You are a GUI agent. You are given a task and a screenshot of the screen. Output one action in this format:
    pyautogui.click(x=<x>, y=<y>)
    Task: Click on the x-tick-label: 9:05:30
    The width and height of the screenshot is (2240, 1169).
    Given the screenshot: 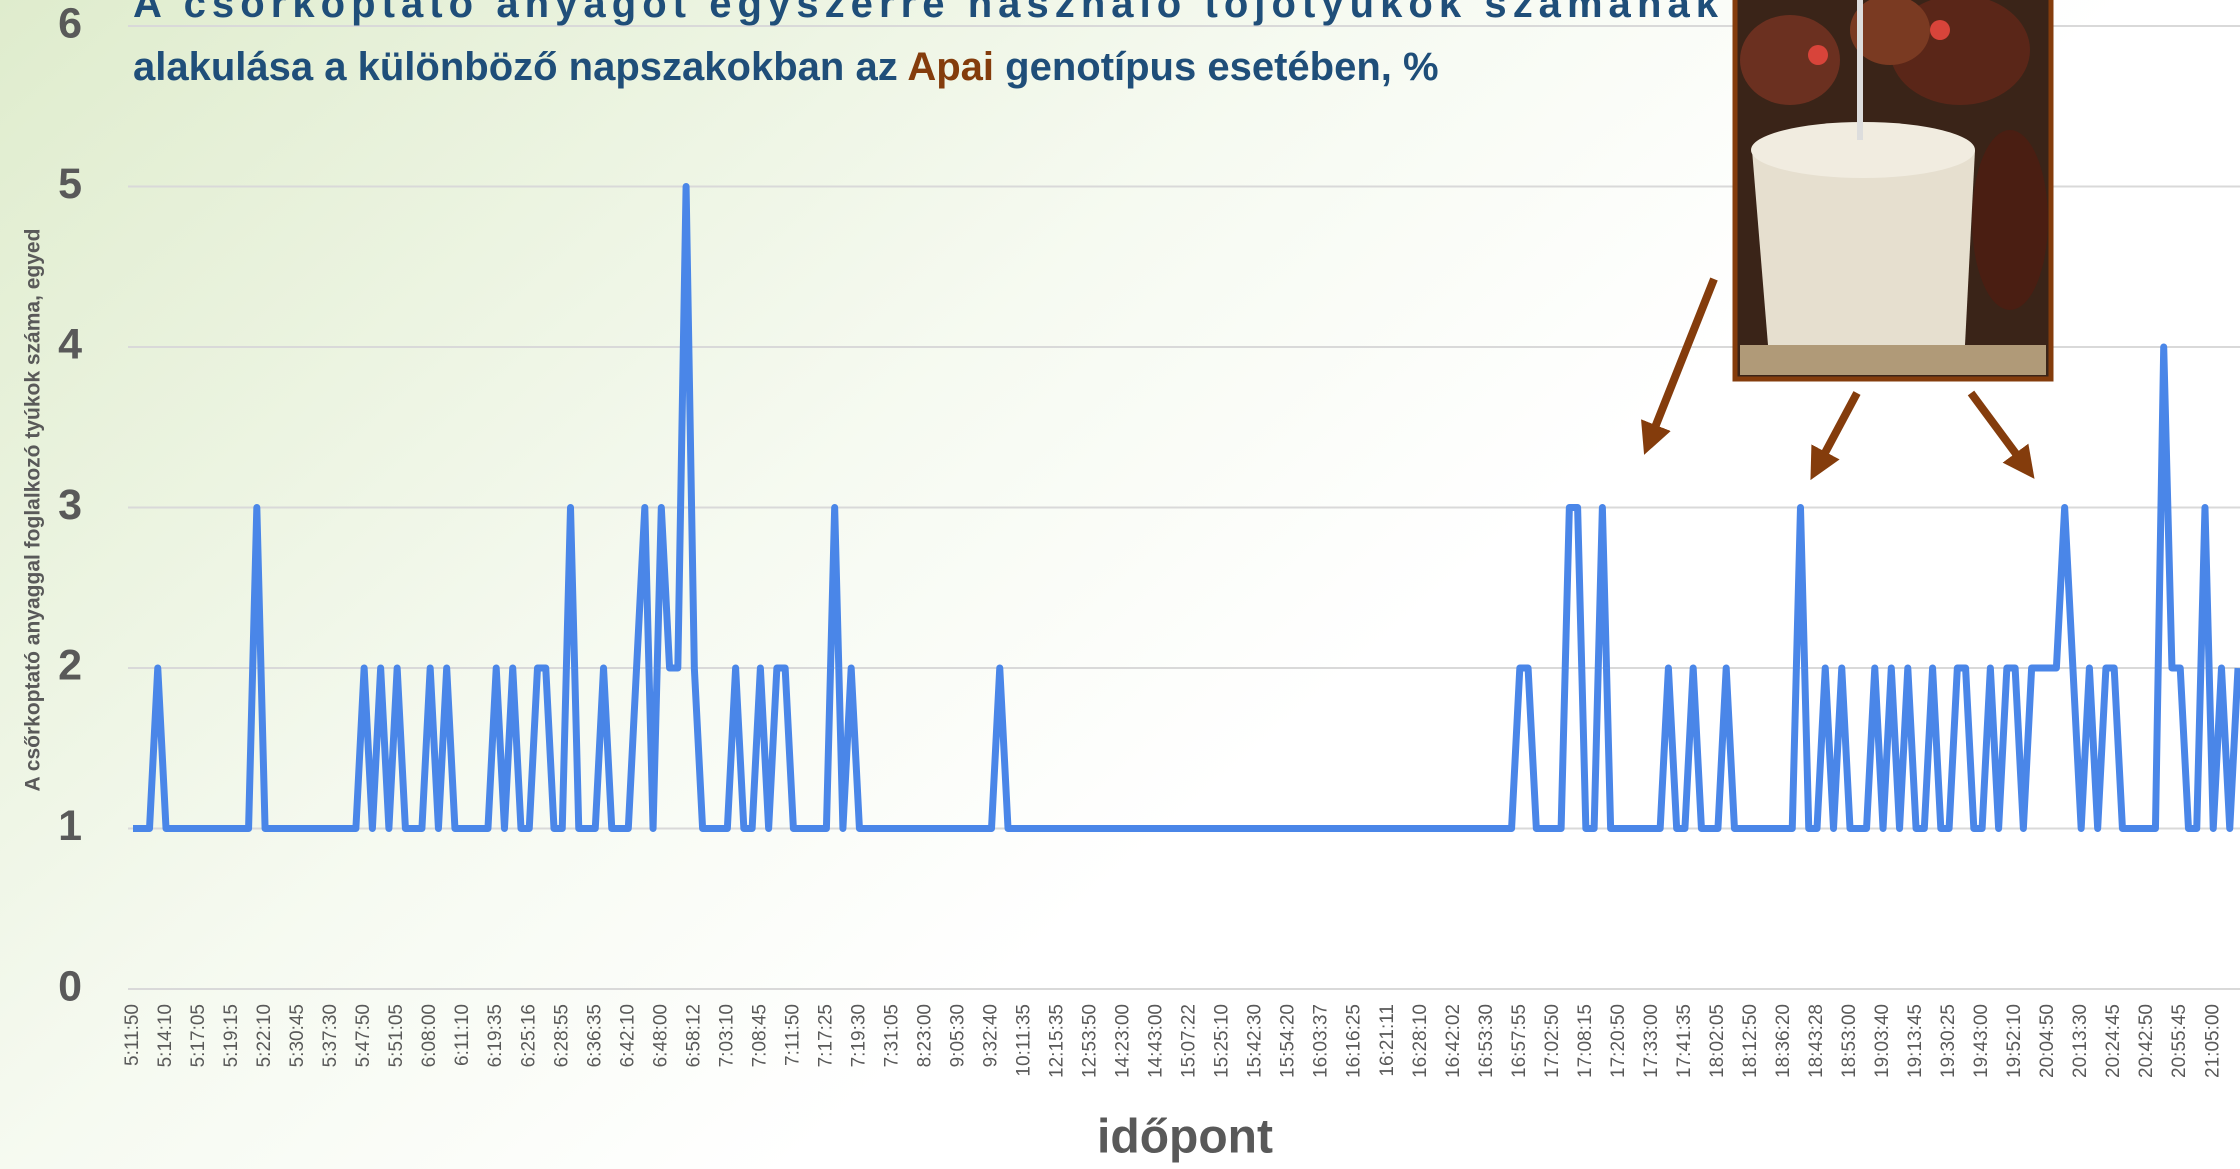 What is the action you would take?
    pyautogui.click(x=958, y=1035)
    